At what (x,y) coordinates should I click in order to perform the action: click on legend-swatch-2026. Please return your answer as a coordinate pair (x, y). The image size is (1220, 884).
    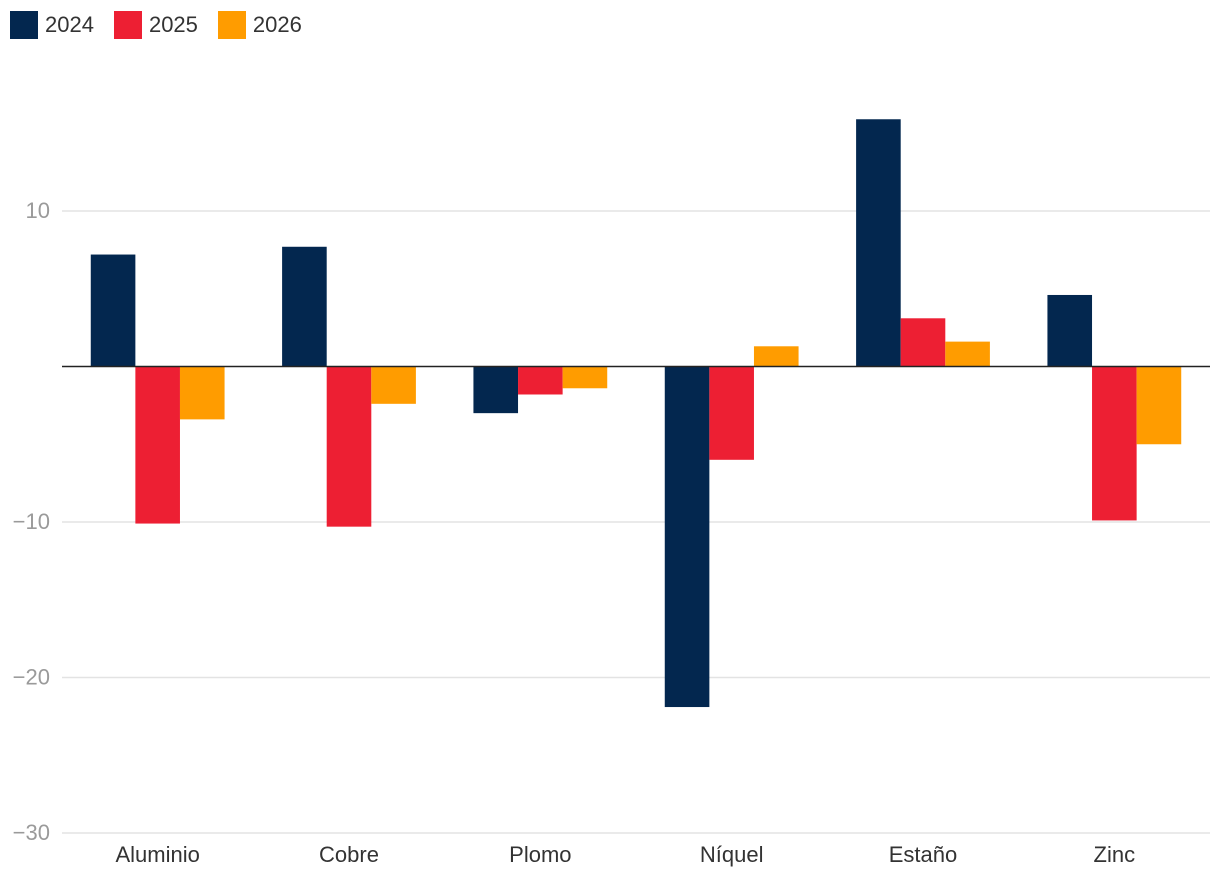
    Looking at the image, I should click on (231, 25).